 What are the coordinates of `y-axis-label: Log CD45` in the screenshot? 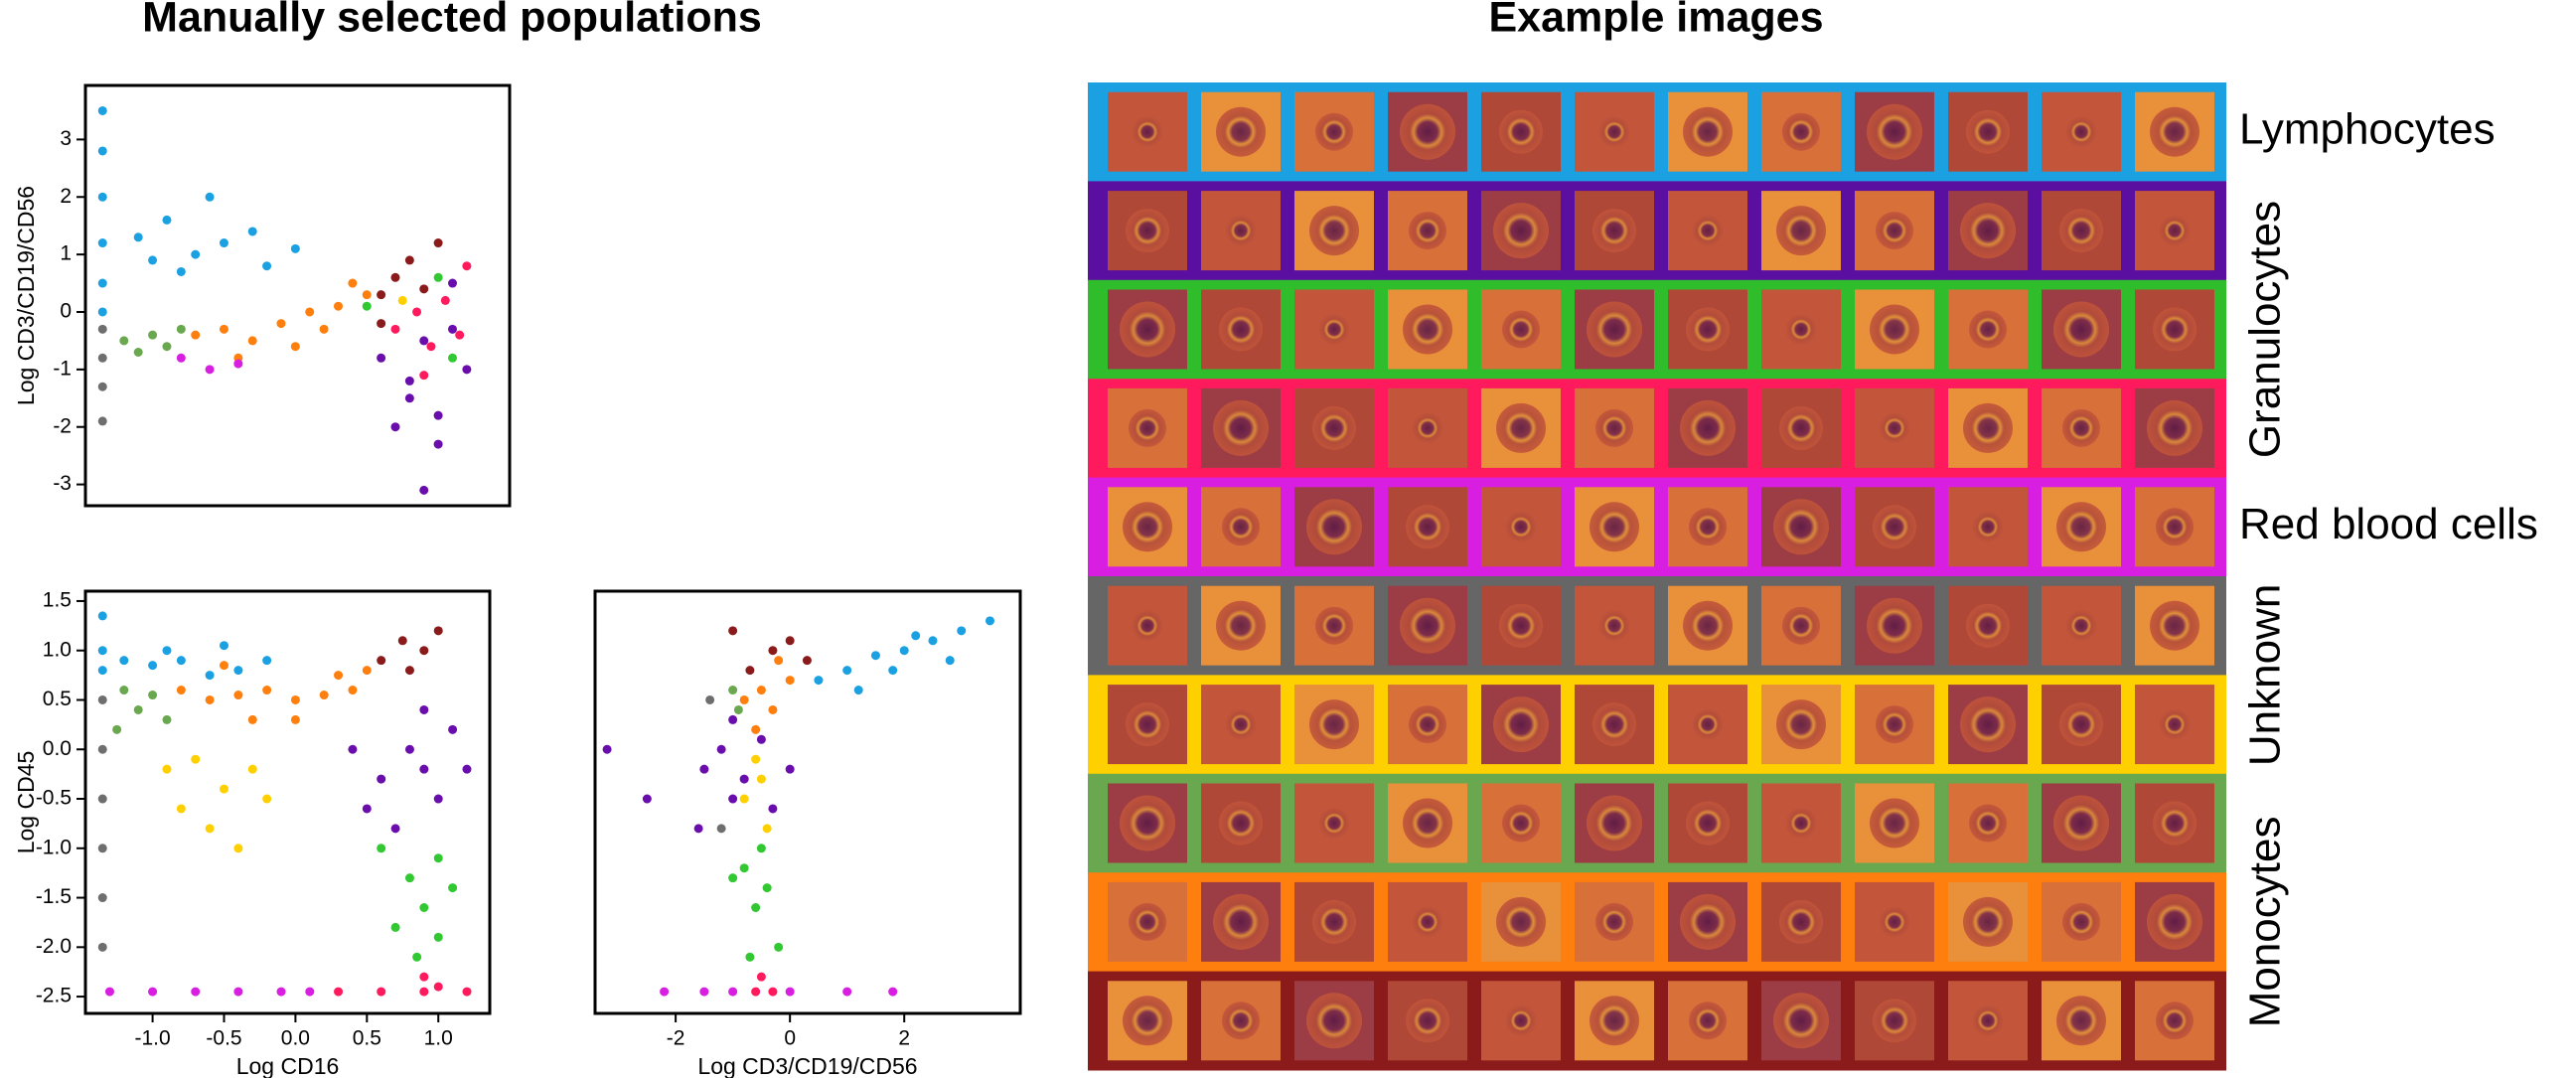 It's located at (26, 802).